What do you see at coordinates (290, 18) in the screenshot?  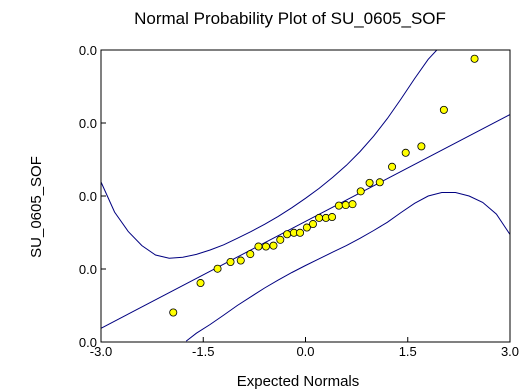 I see `chart-title: Normal Probability Plot of SU_0605_SOF` at bounding box center [290, 18].